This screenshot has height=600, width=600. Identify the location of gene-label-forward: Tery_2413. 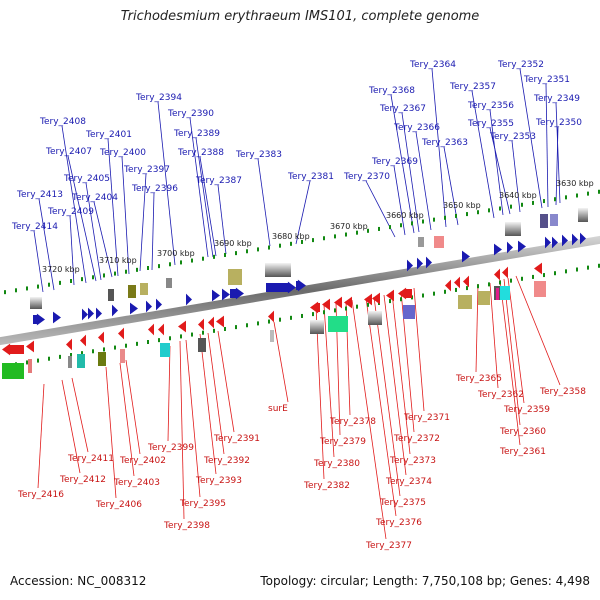
(39, 195).